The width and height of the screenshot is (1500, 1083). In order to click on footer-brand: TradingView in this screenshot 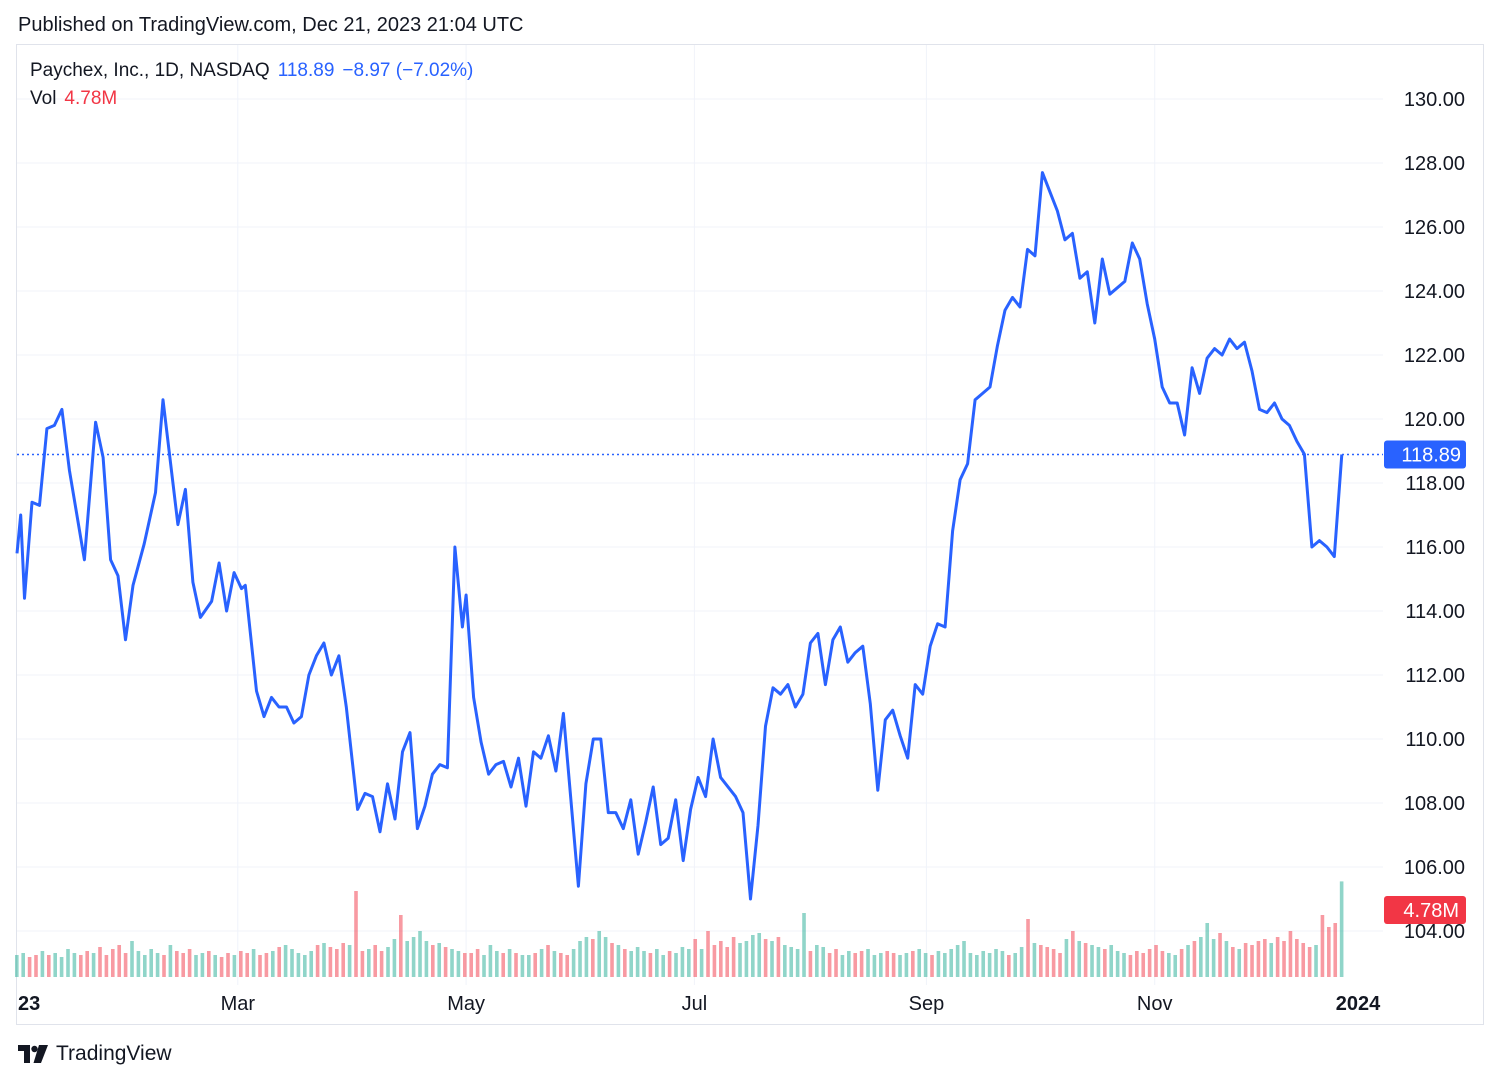, I will do `click(95, 1054)`.